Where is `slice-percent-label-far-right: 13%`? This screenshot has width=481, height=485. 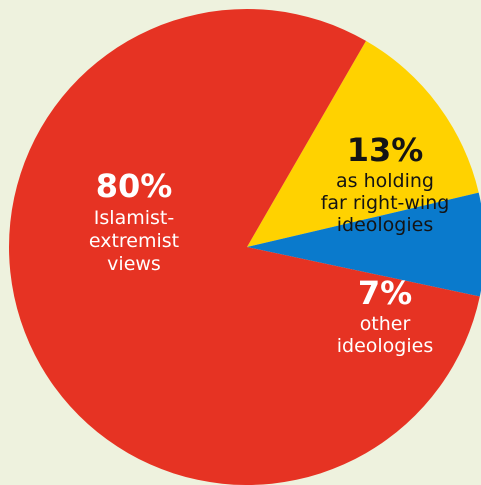
slice-percent-label-far-right: 13% is located at coordinates (385, 150).